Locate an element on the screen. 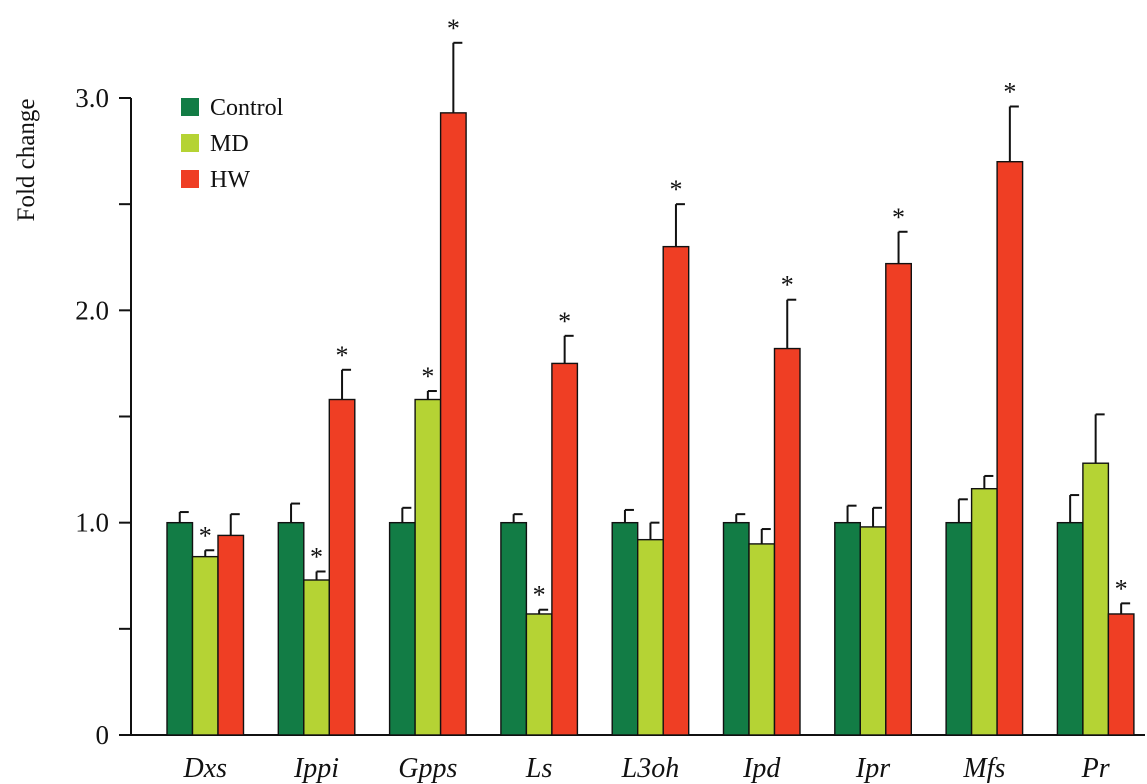 The image size is (1147, 784). category-label: Ipr is located at coordinates (872, 768).